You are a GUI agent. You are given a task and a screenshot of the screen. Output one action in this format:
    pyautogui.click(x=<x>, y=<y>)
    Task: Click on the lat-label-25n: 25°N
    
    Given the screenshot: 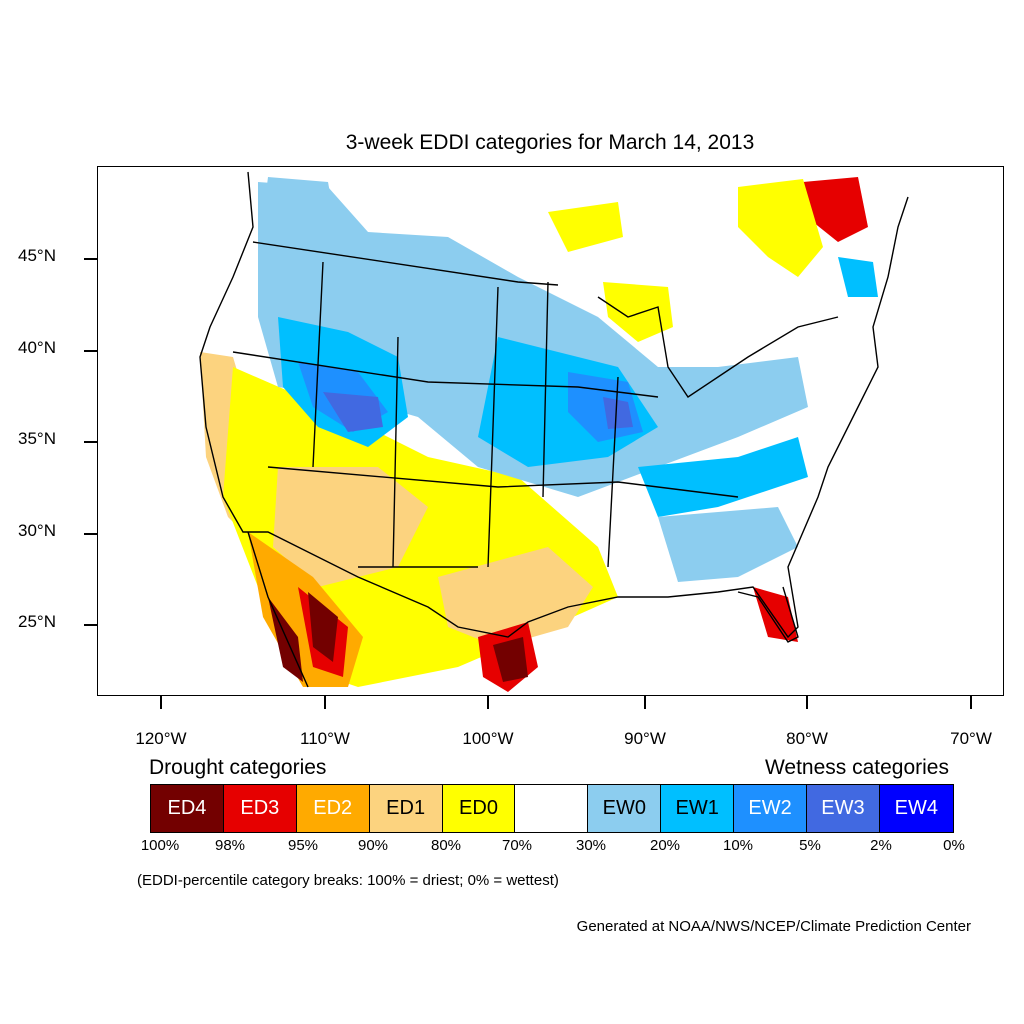 What is the action you would take?
    pyautogui.click(x=37, y=621)
    